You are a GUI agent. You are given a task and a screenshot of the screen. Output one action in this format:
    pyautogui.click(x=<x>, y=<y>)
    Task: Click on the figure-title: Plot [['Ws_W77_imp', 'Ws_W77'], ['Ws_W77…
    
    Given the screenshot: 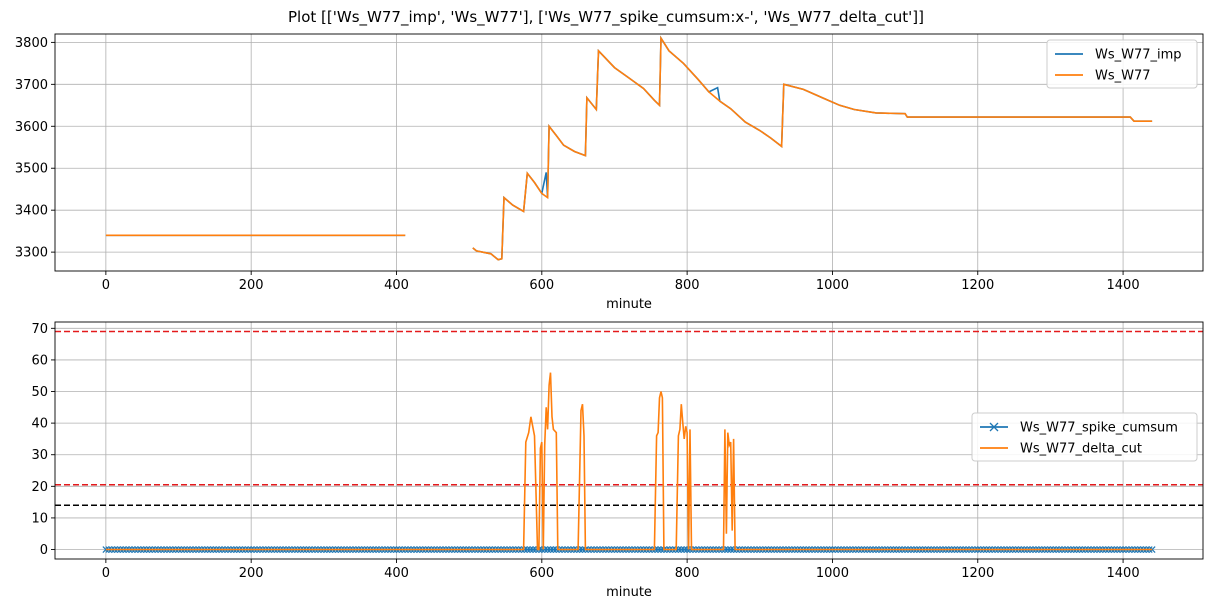 What is the action you would take?
    pyautogui.click(x=606, y=17)
    